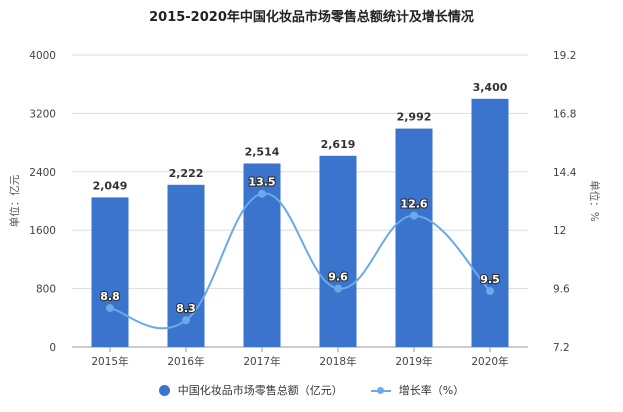  I want to click on x-tick-label: 2020年, so click(489, 361).